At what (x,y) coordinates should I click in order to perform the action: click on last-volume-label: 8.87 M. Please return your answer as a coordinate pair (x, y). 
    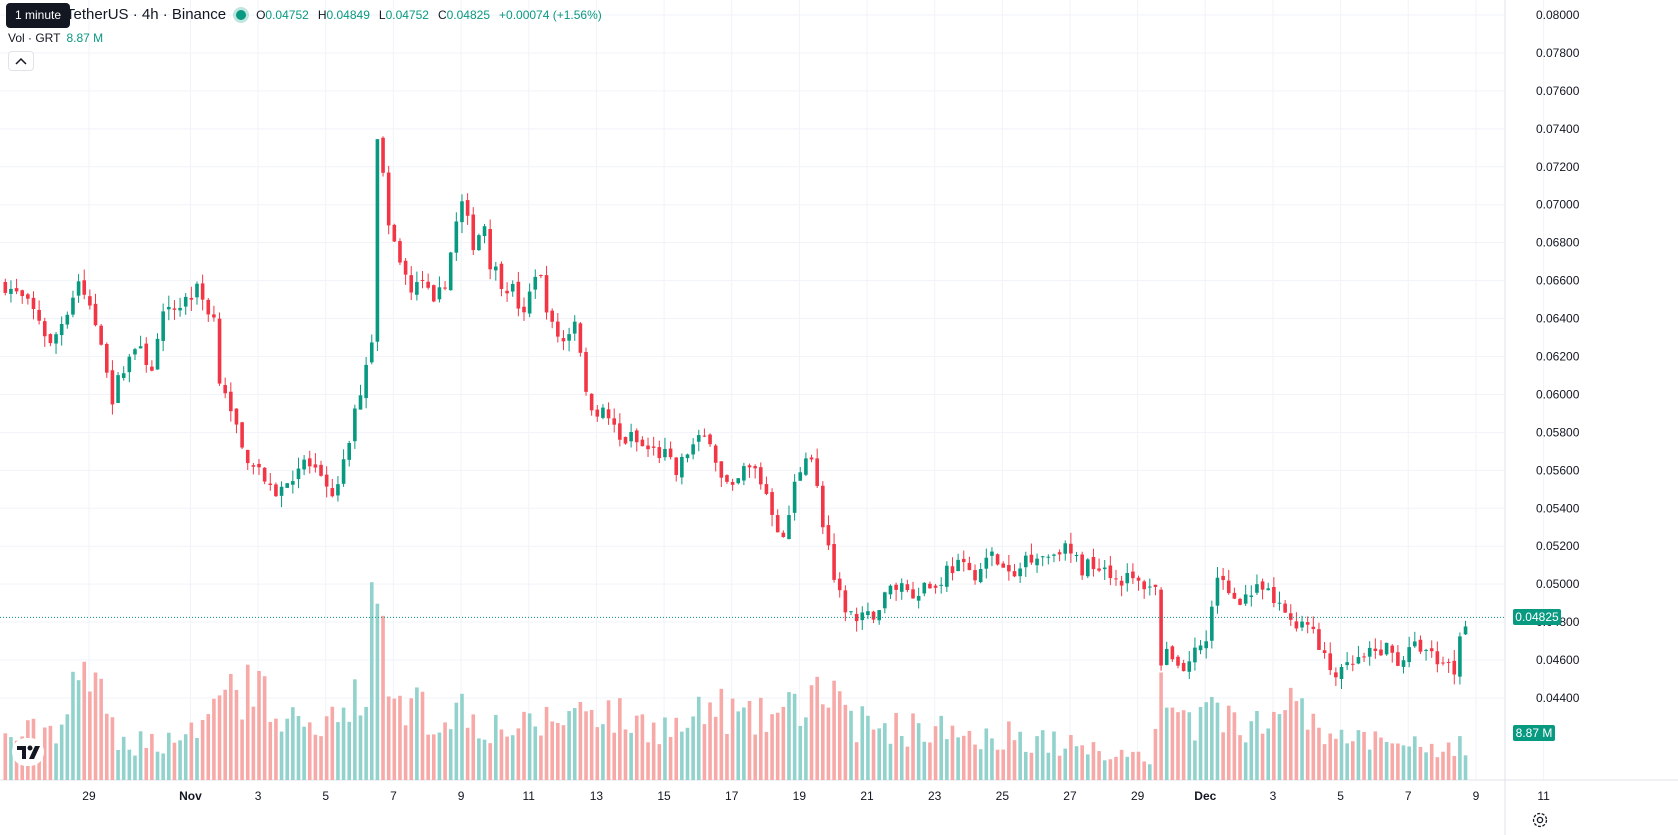
    Looking at the image, I should click on (1534, 733).